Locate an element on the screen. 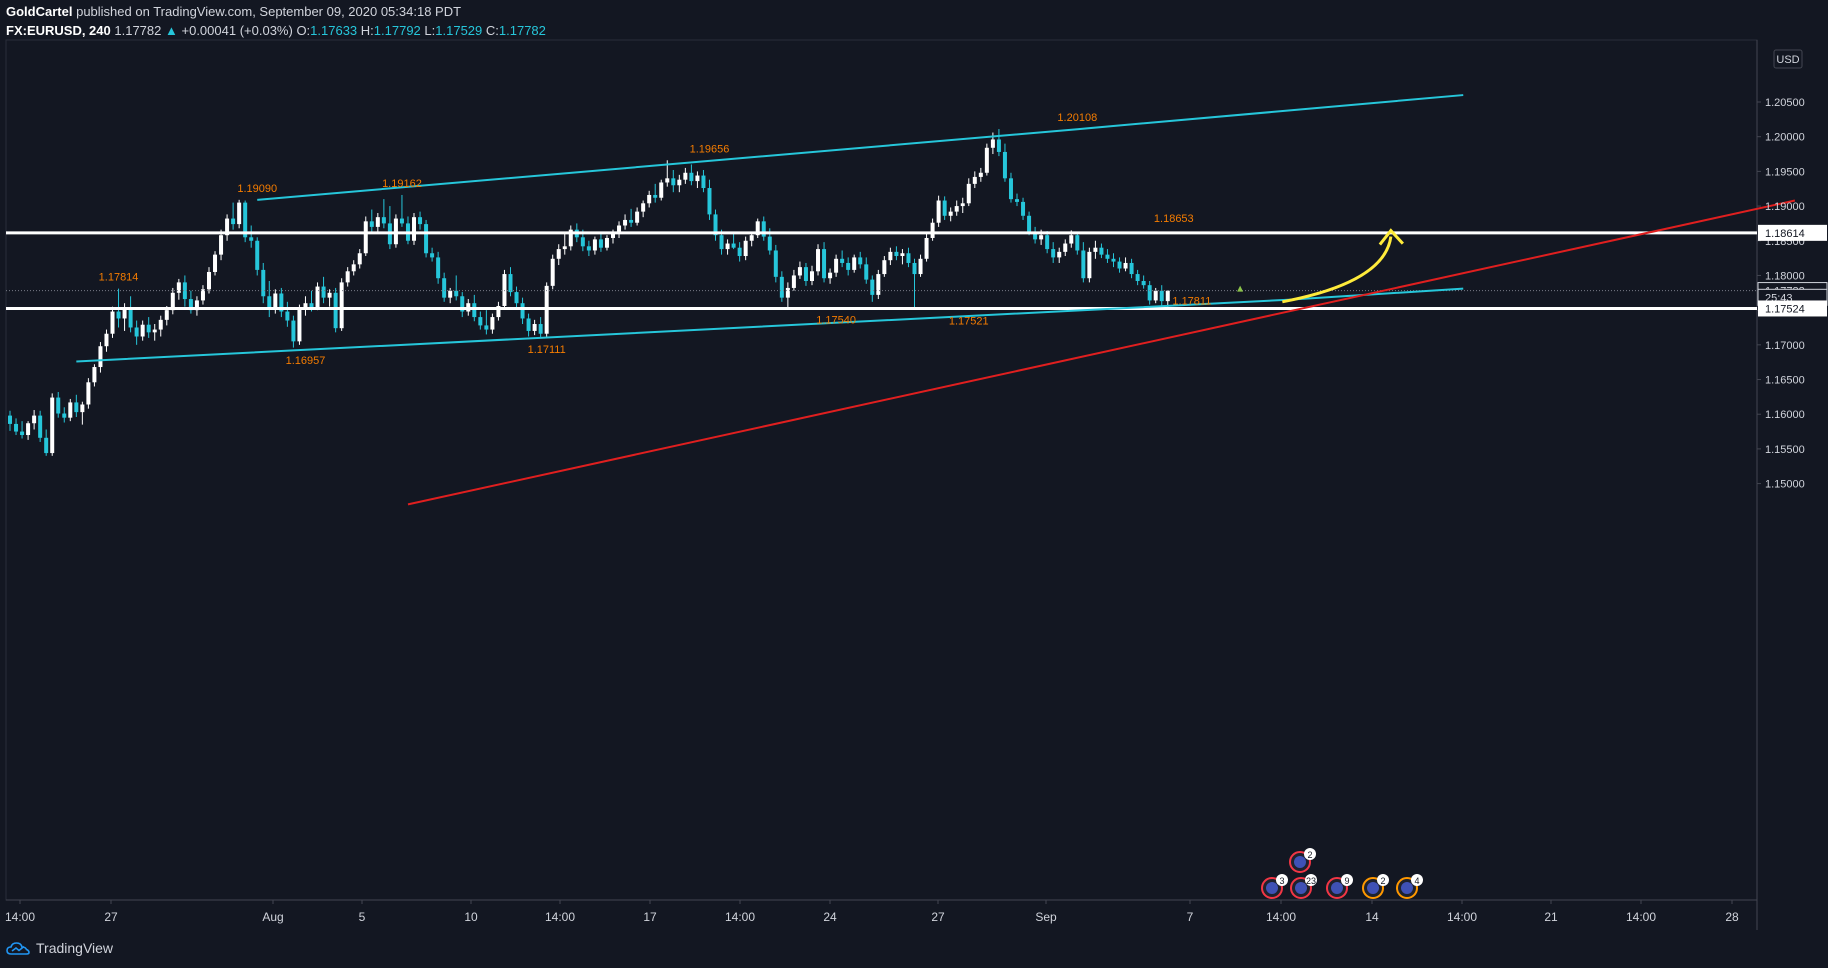 The width and height of the screenshot is (1828, 968). y-tick-label: 1.19000 is located at coordinates (1785, 207).